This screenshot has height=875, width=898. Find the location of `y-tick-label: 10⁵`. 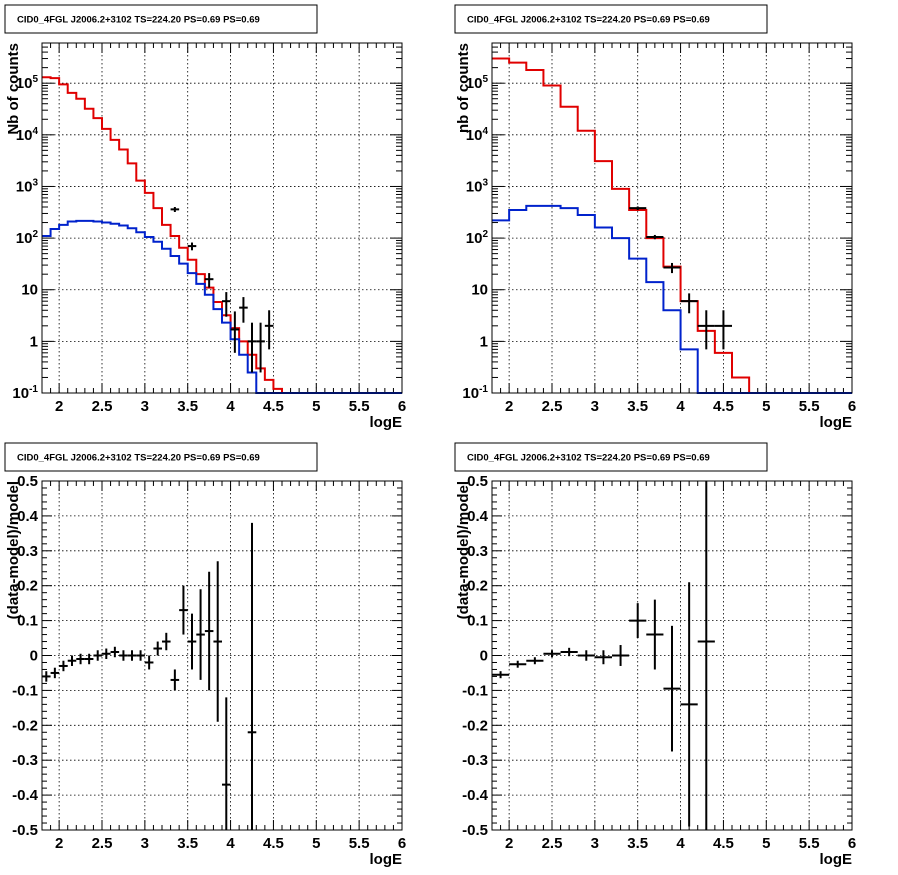

y-tick-label: 10⁵ is located at coordinates (27, 83).